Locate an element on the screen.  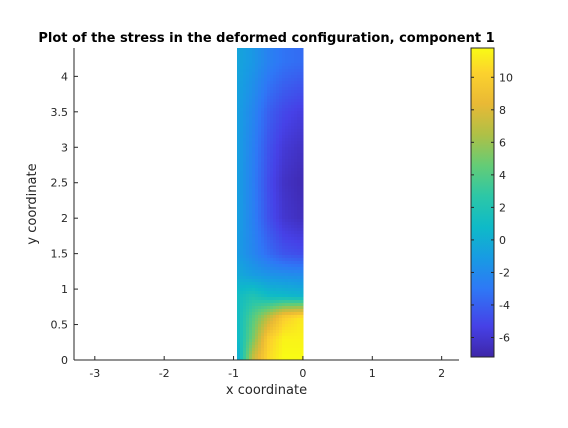
x-tick-label: -1 is located at coordinates (233, 373).